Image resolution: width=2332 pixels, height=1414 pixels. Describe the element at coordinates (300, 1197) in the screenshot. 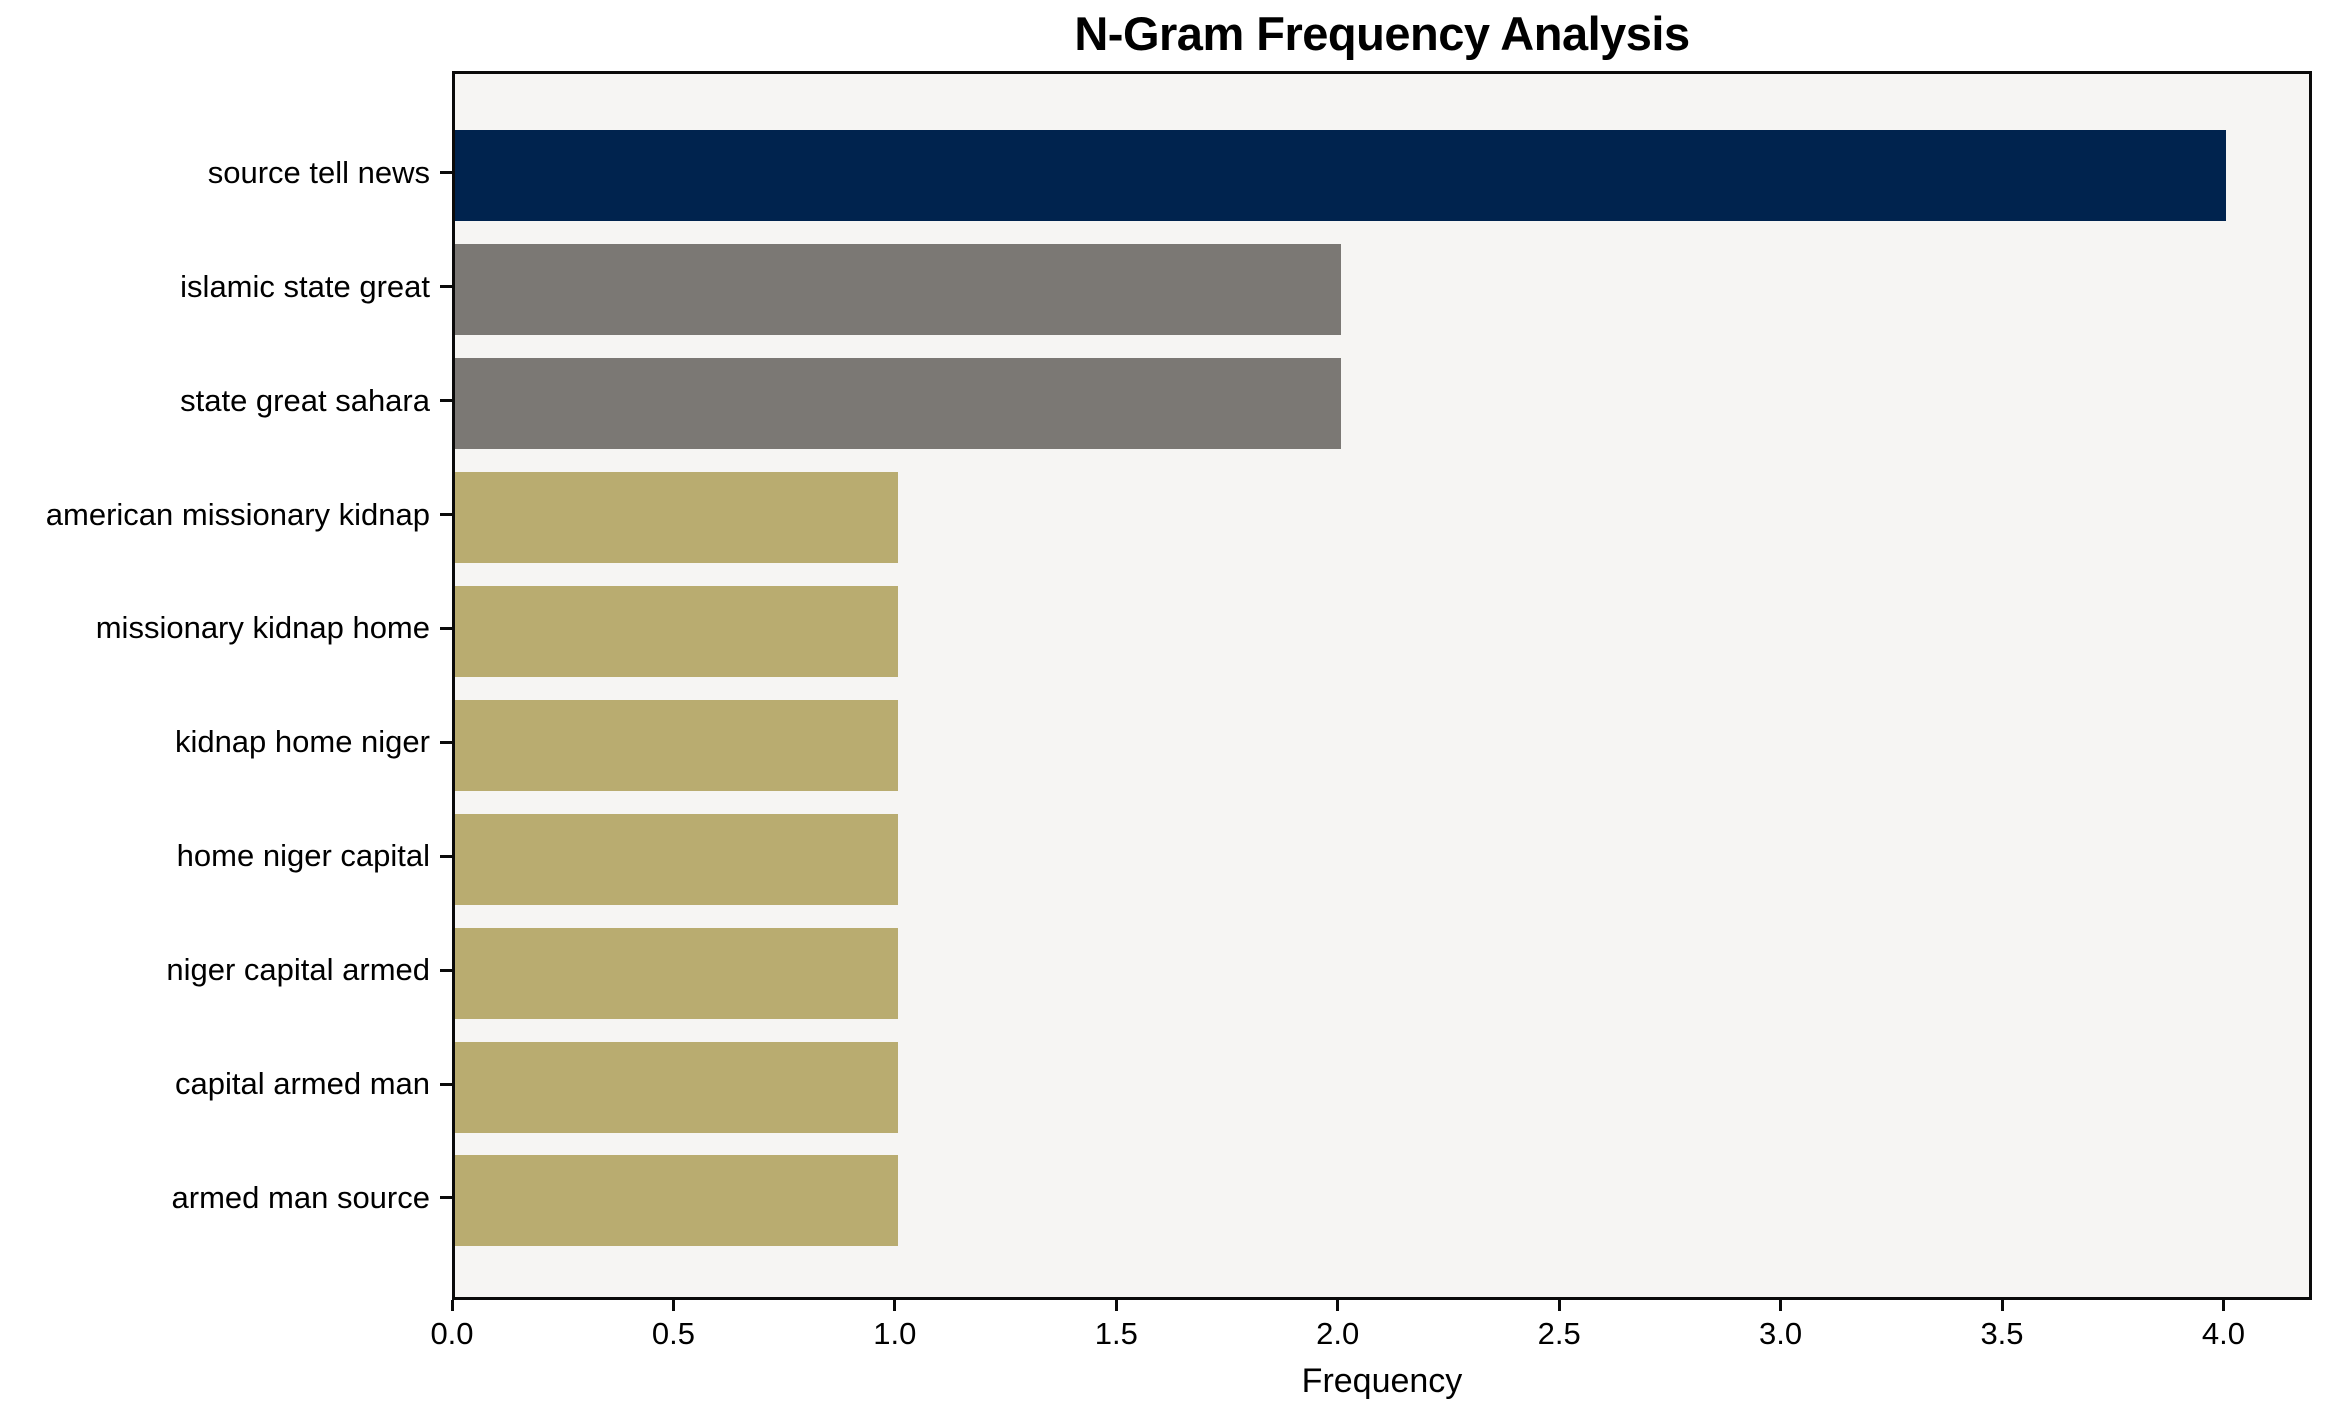

I see `y-tick-label: armed man source` at that location.